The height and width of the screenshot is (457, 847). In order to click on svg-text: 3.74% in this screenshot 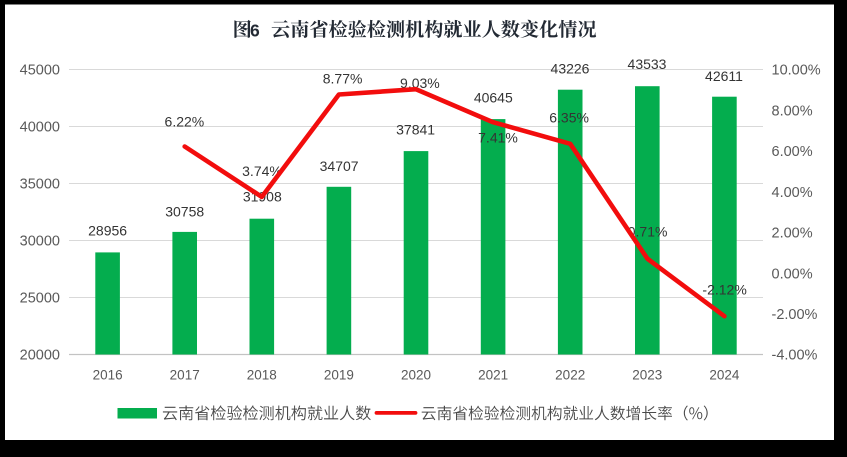, I will do `click(262, 171)`.